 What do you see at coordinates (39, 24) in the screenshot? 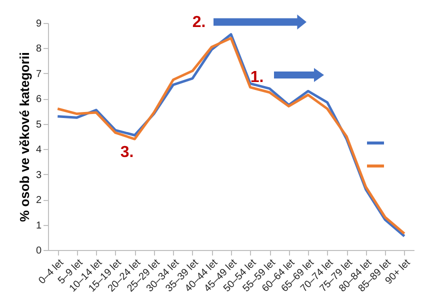
I see `y-tick-label: 9` at bounding box center [39, 24].